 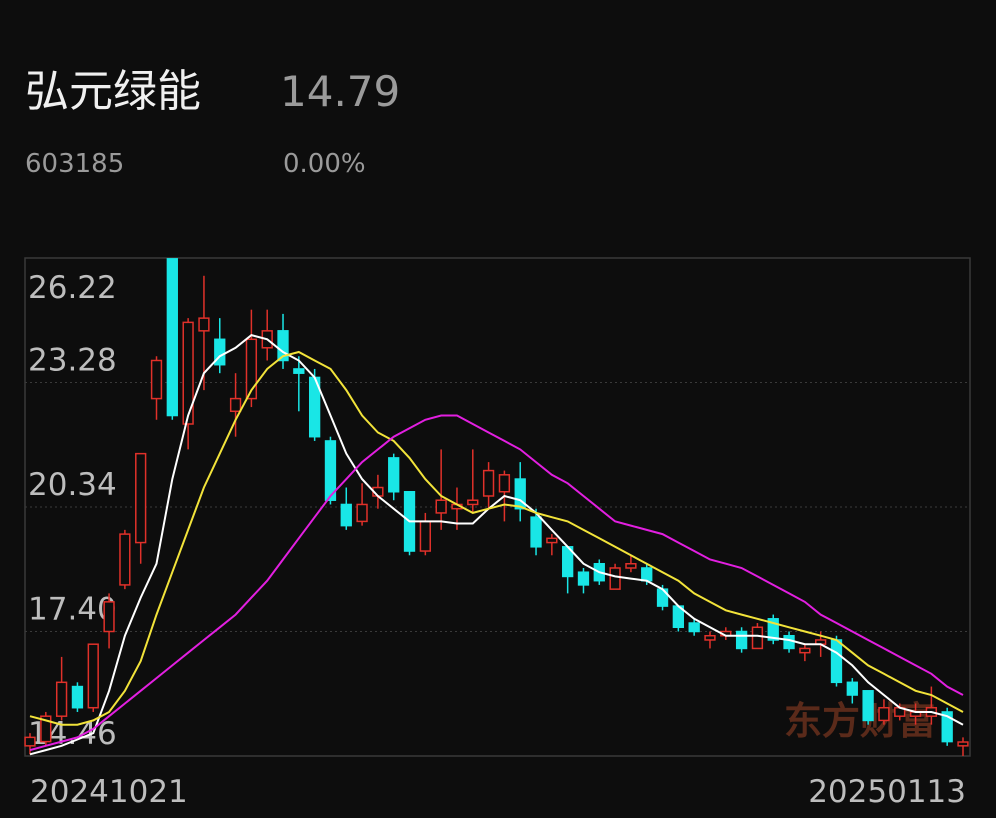 I want to click on stock-change: 0.00%, so click(x=324, y=164).